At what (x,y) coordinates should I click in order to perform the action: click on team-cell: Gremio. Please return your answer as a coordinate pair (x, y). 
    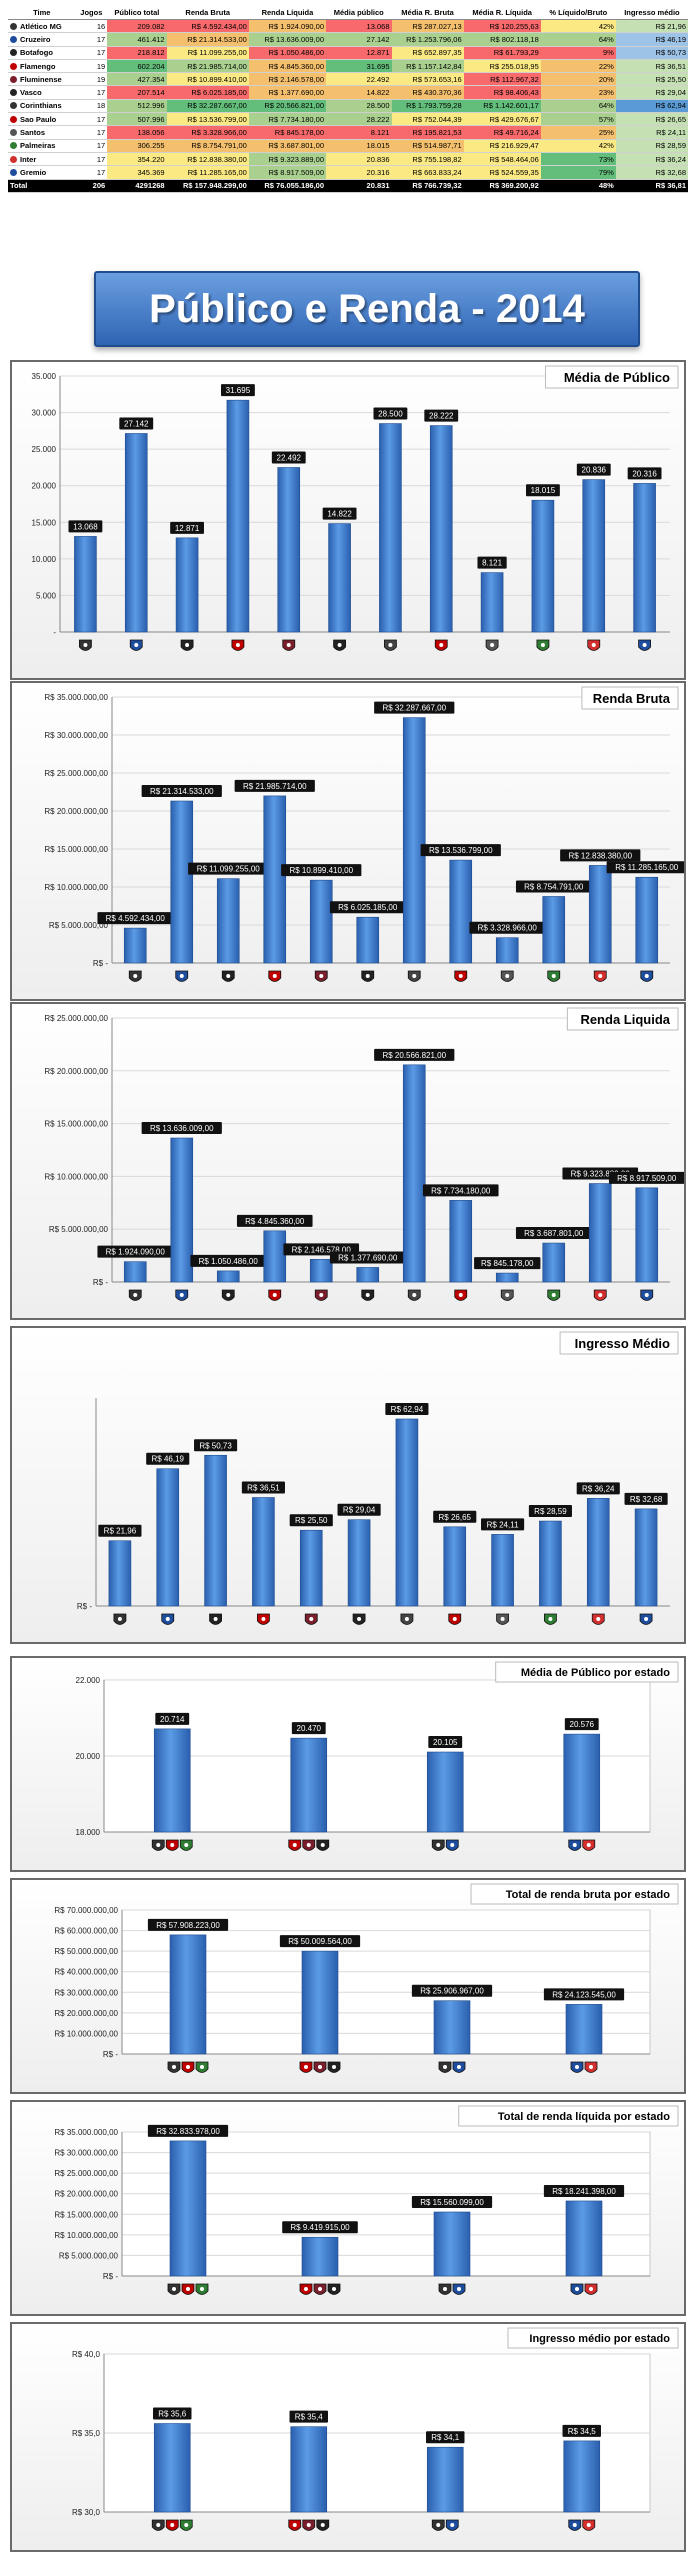
    Looking at the image, I should click on (42, 172).